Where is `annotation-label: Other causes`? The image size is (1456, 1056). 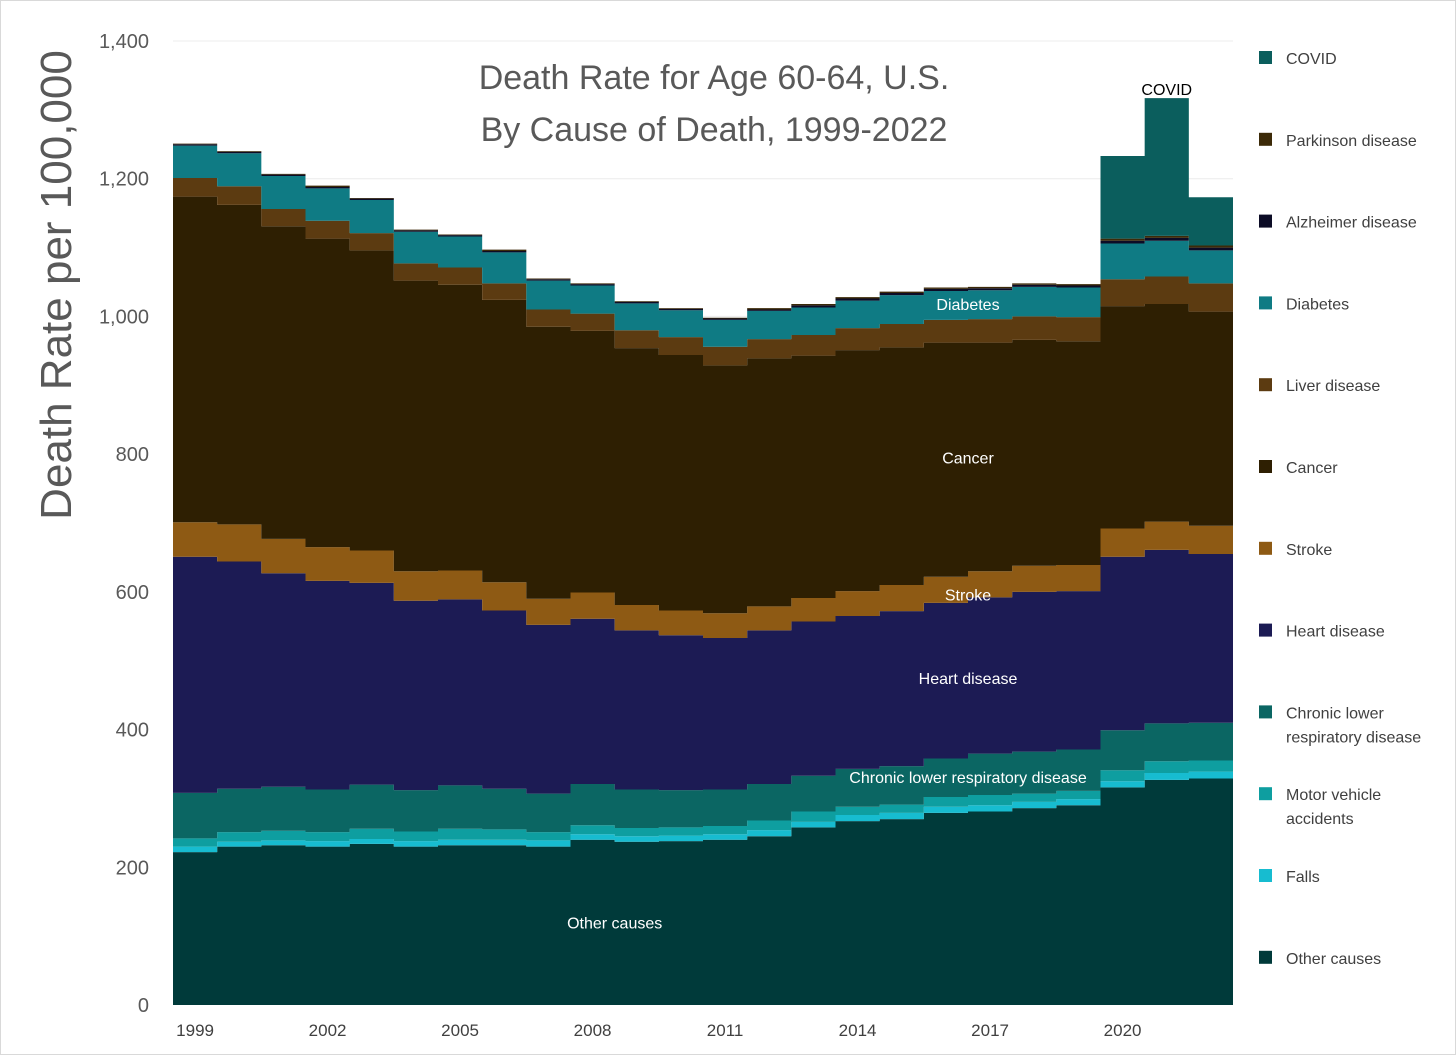 annotation-label: Other causes is located at coordinates (614, 923).